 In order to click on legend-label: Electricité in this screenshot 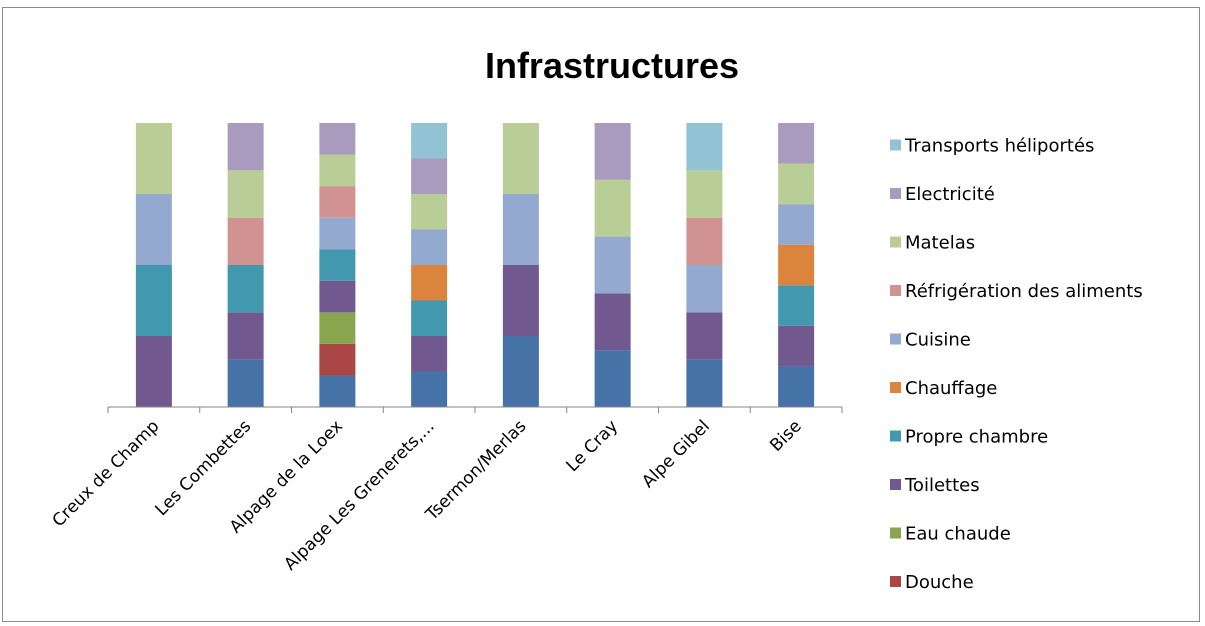, I will do `click(950, 194)`.